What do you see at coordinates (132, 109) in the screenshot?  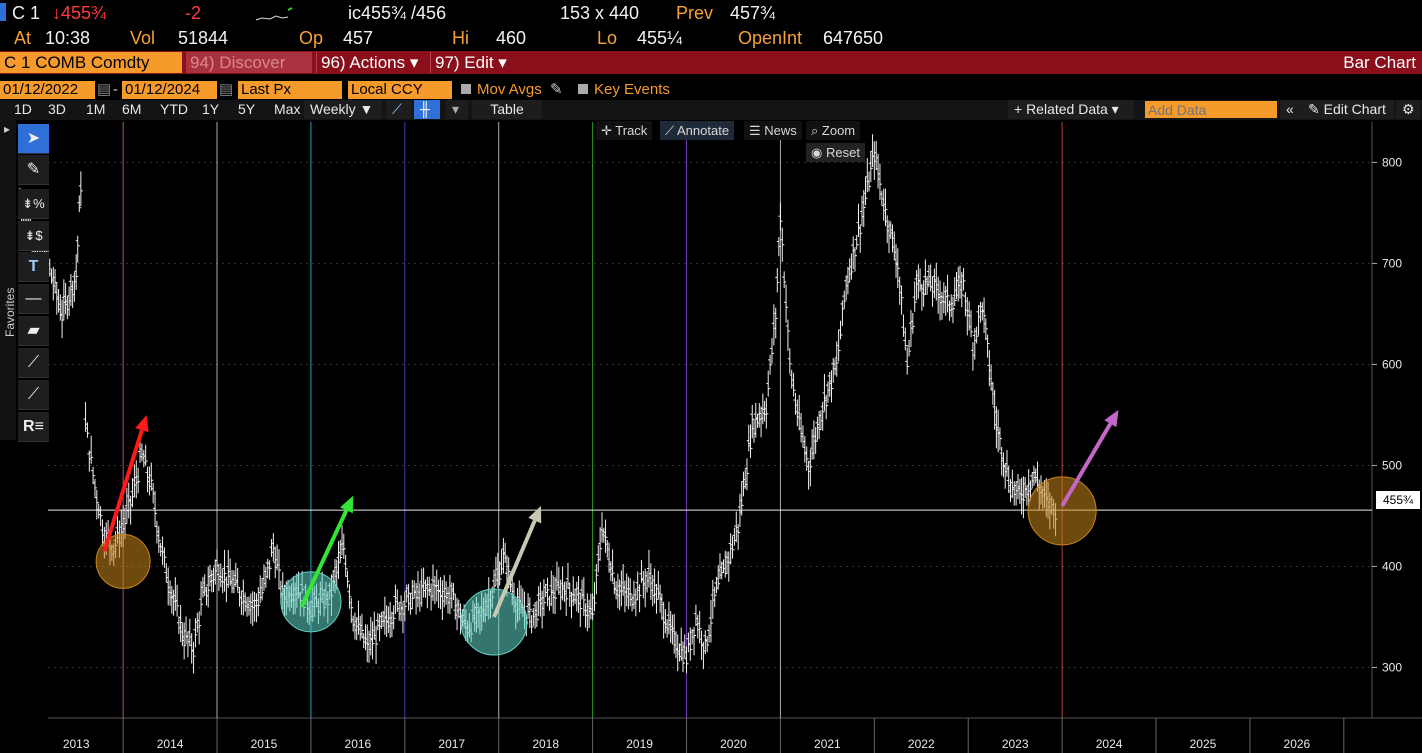 I see `period-6m-button: 6M` at bounding box center [132, 109].